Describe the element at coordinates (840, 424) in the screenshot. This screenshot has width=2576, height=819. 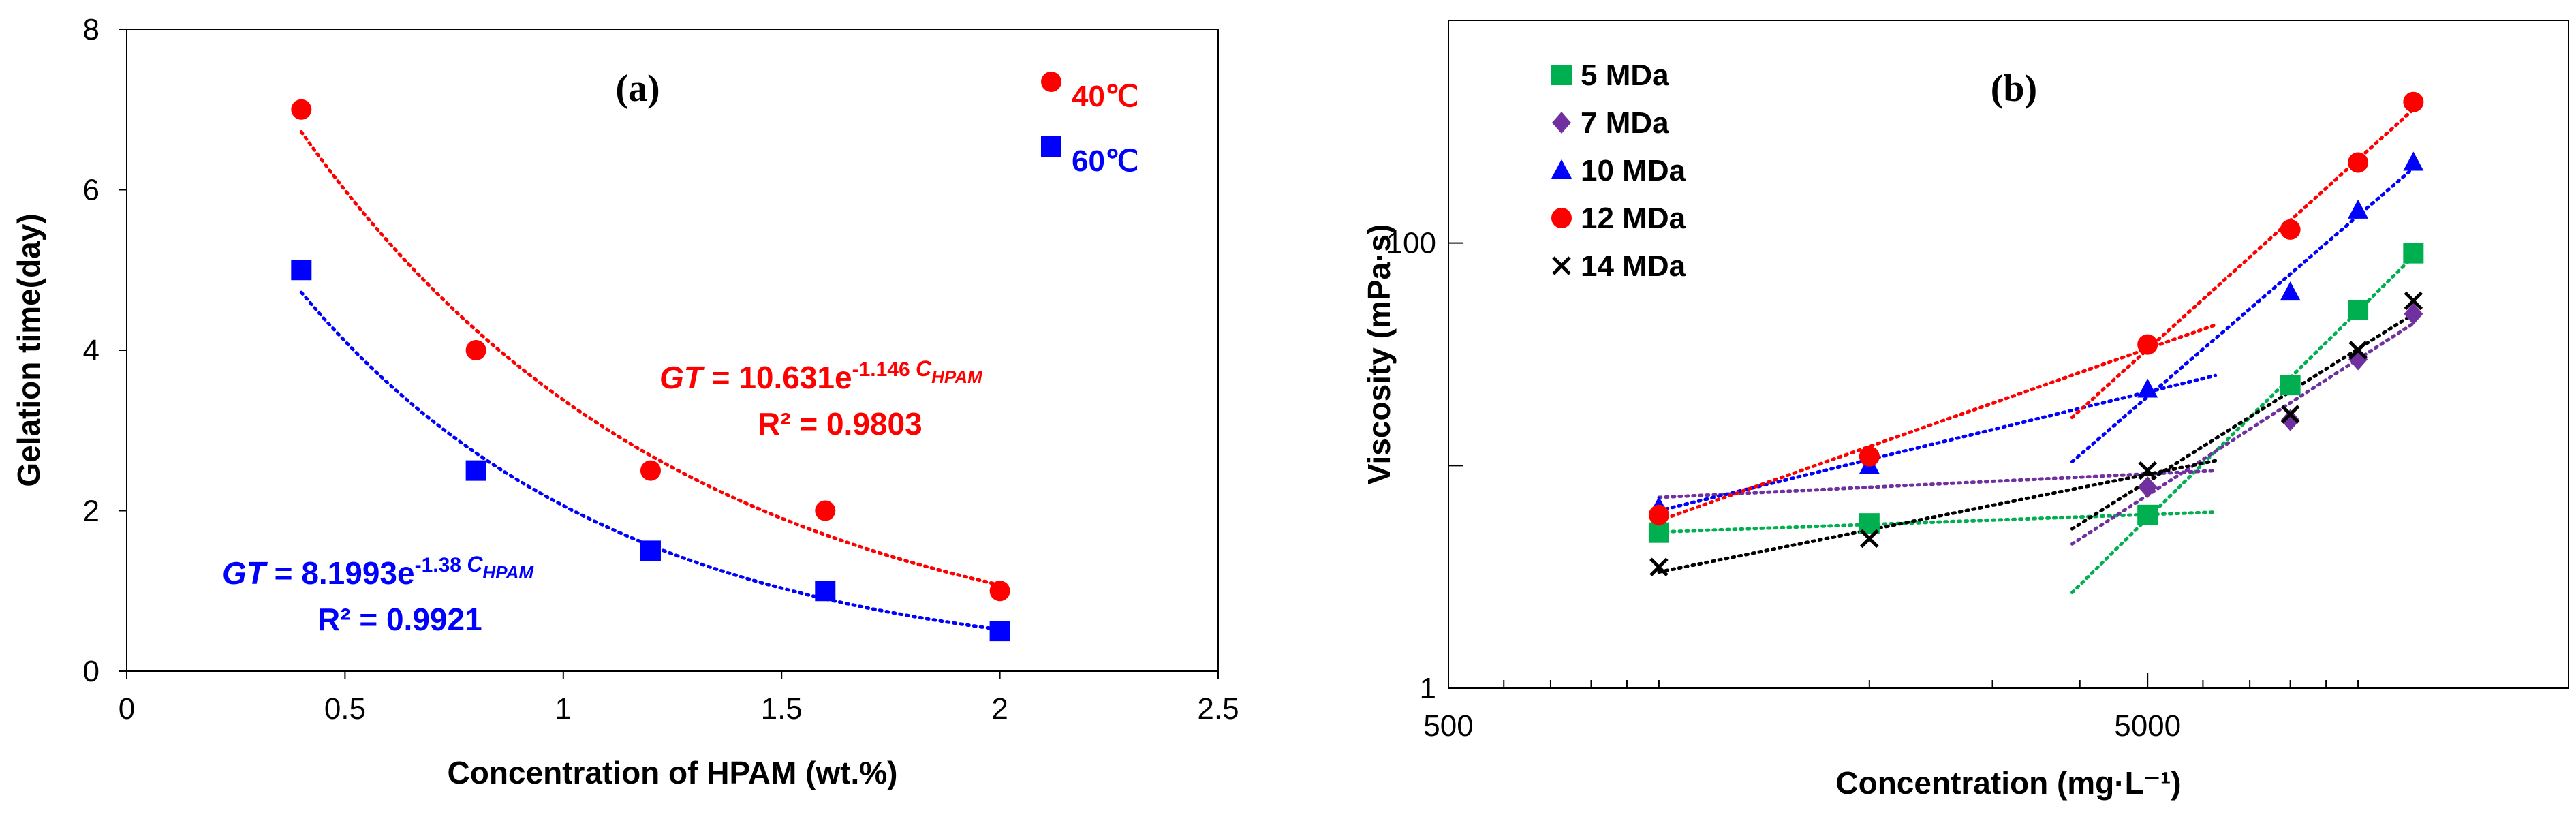
I see `r-squared-label: R² = 0.9803` at that location.